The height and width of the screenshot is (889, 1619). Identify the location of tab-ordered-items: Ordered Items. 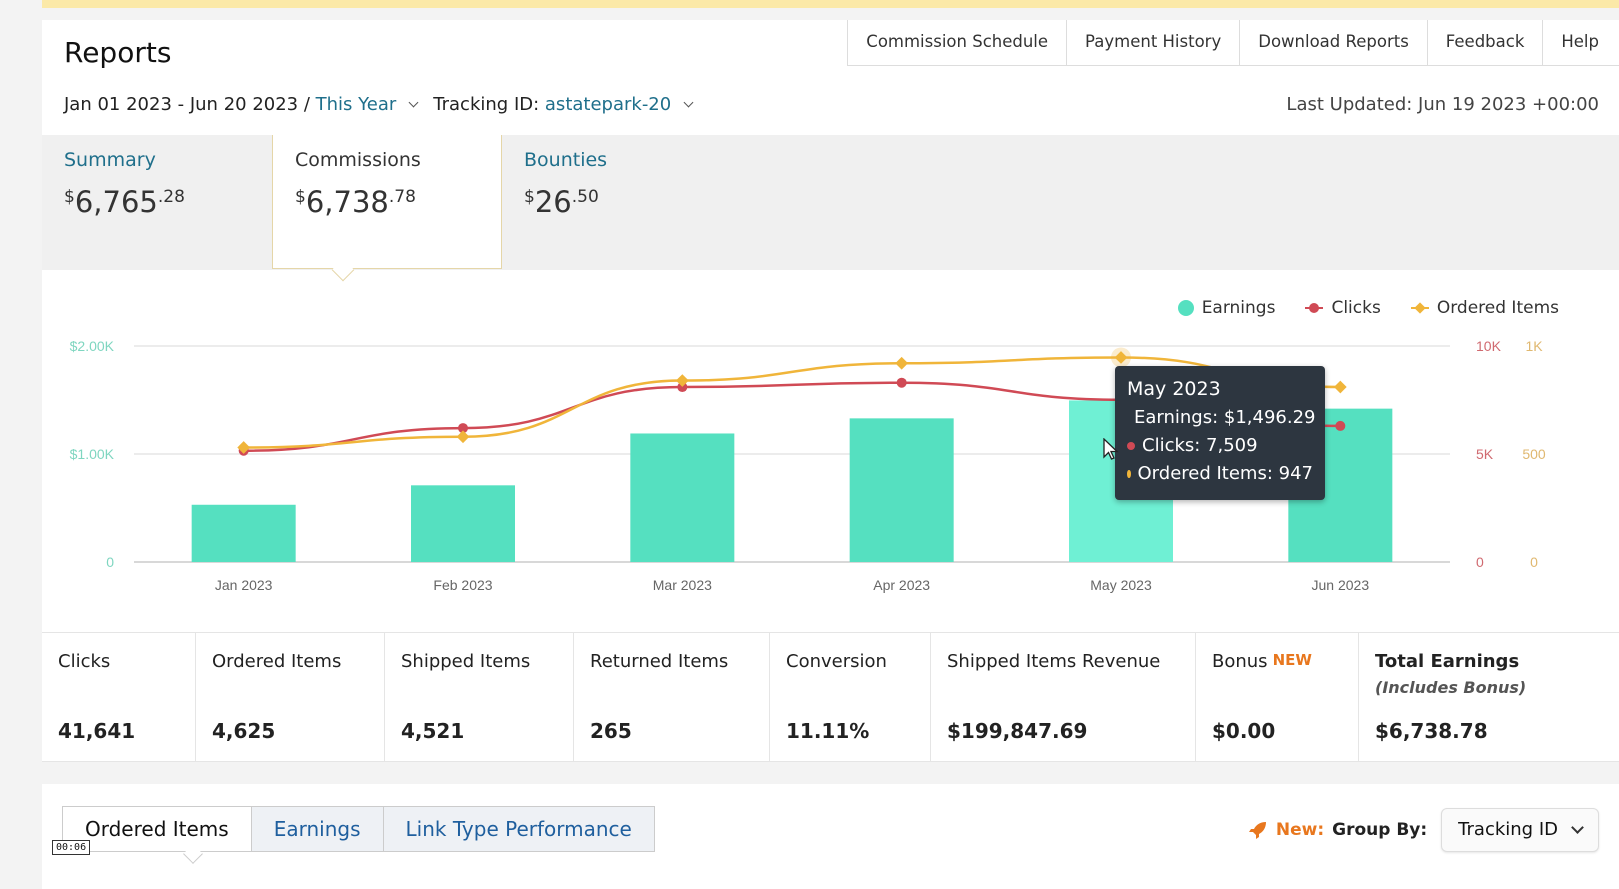
(157, 829).